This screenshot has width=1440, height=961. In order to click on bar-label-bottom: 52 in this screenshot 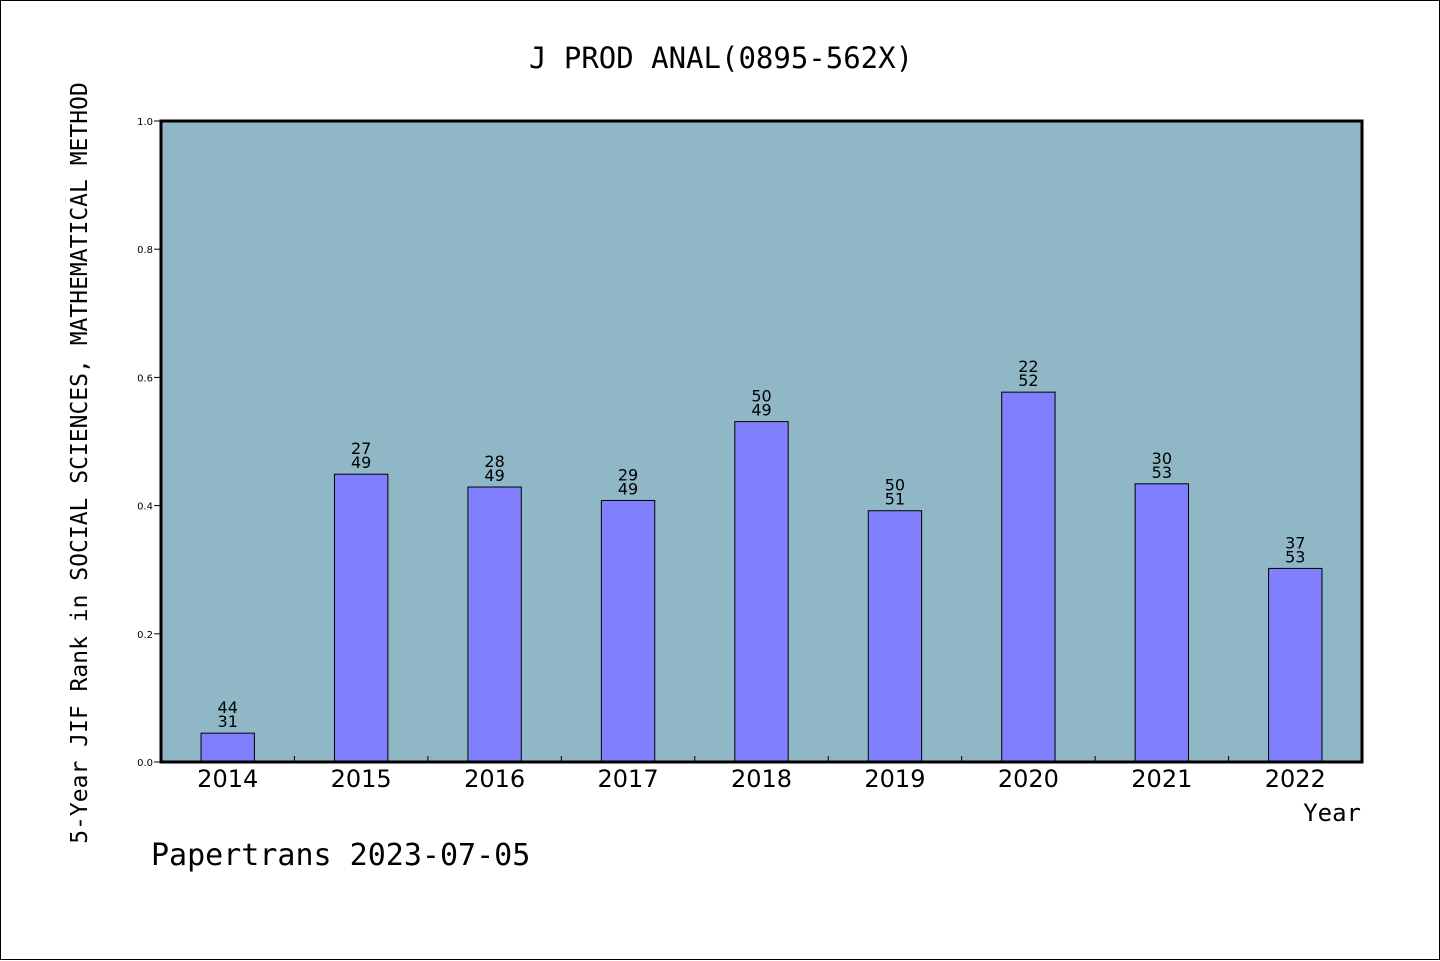, I will do `click(1028, 380)`.